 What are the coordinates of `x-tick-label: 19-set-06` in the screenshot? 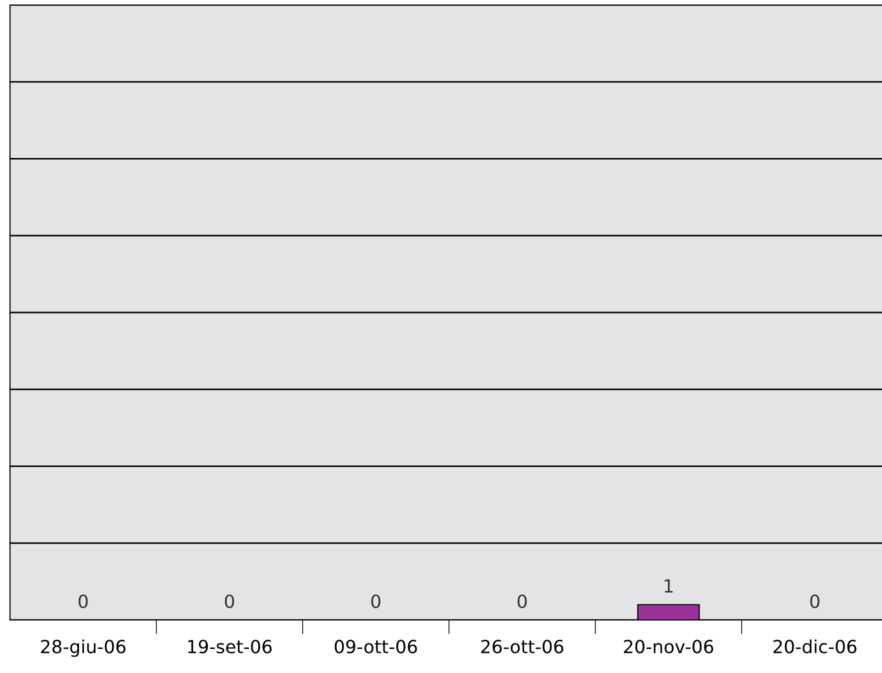 It's located at (230, 647).